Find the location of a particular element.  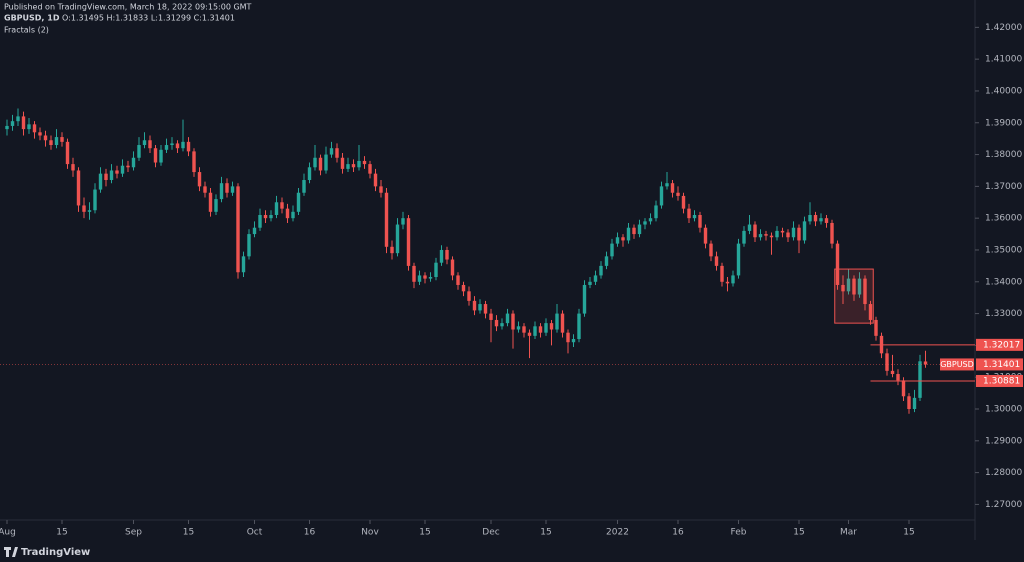

brand-logo: TradingView is located at coordinates (47, 552).